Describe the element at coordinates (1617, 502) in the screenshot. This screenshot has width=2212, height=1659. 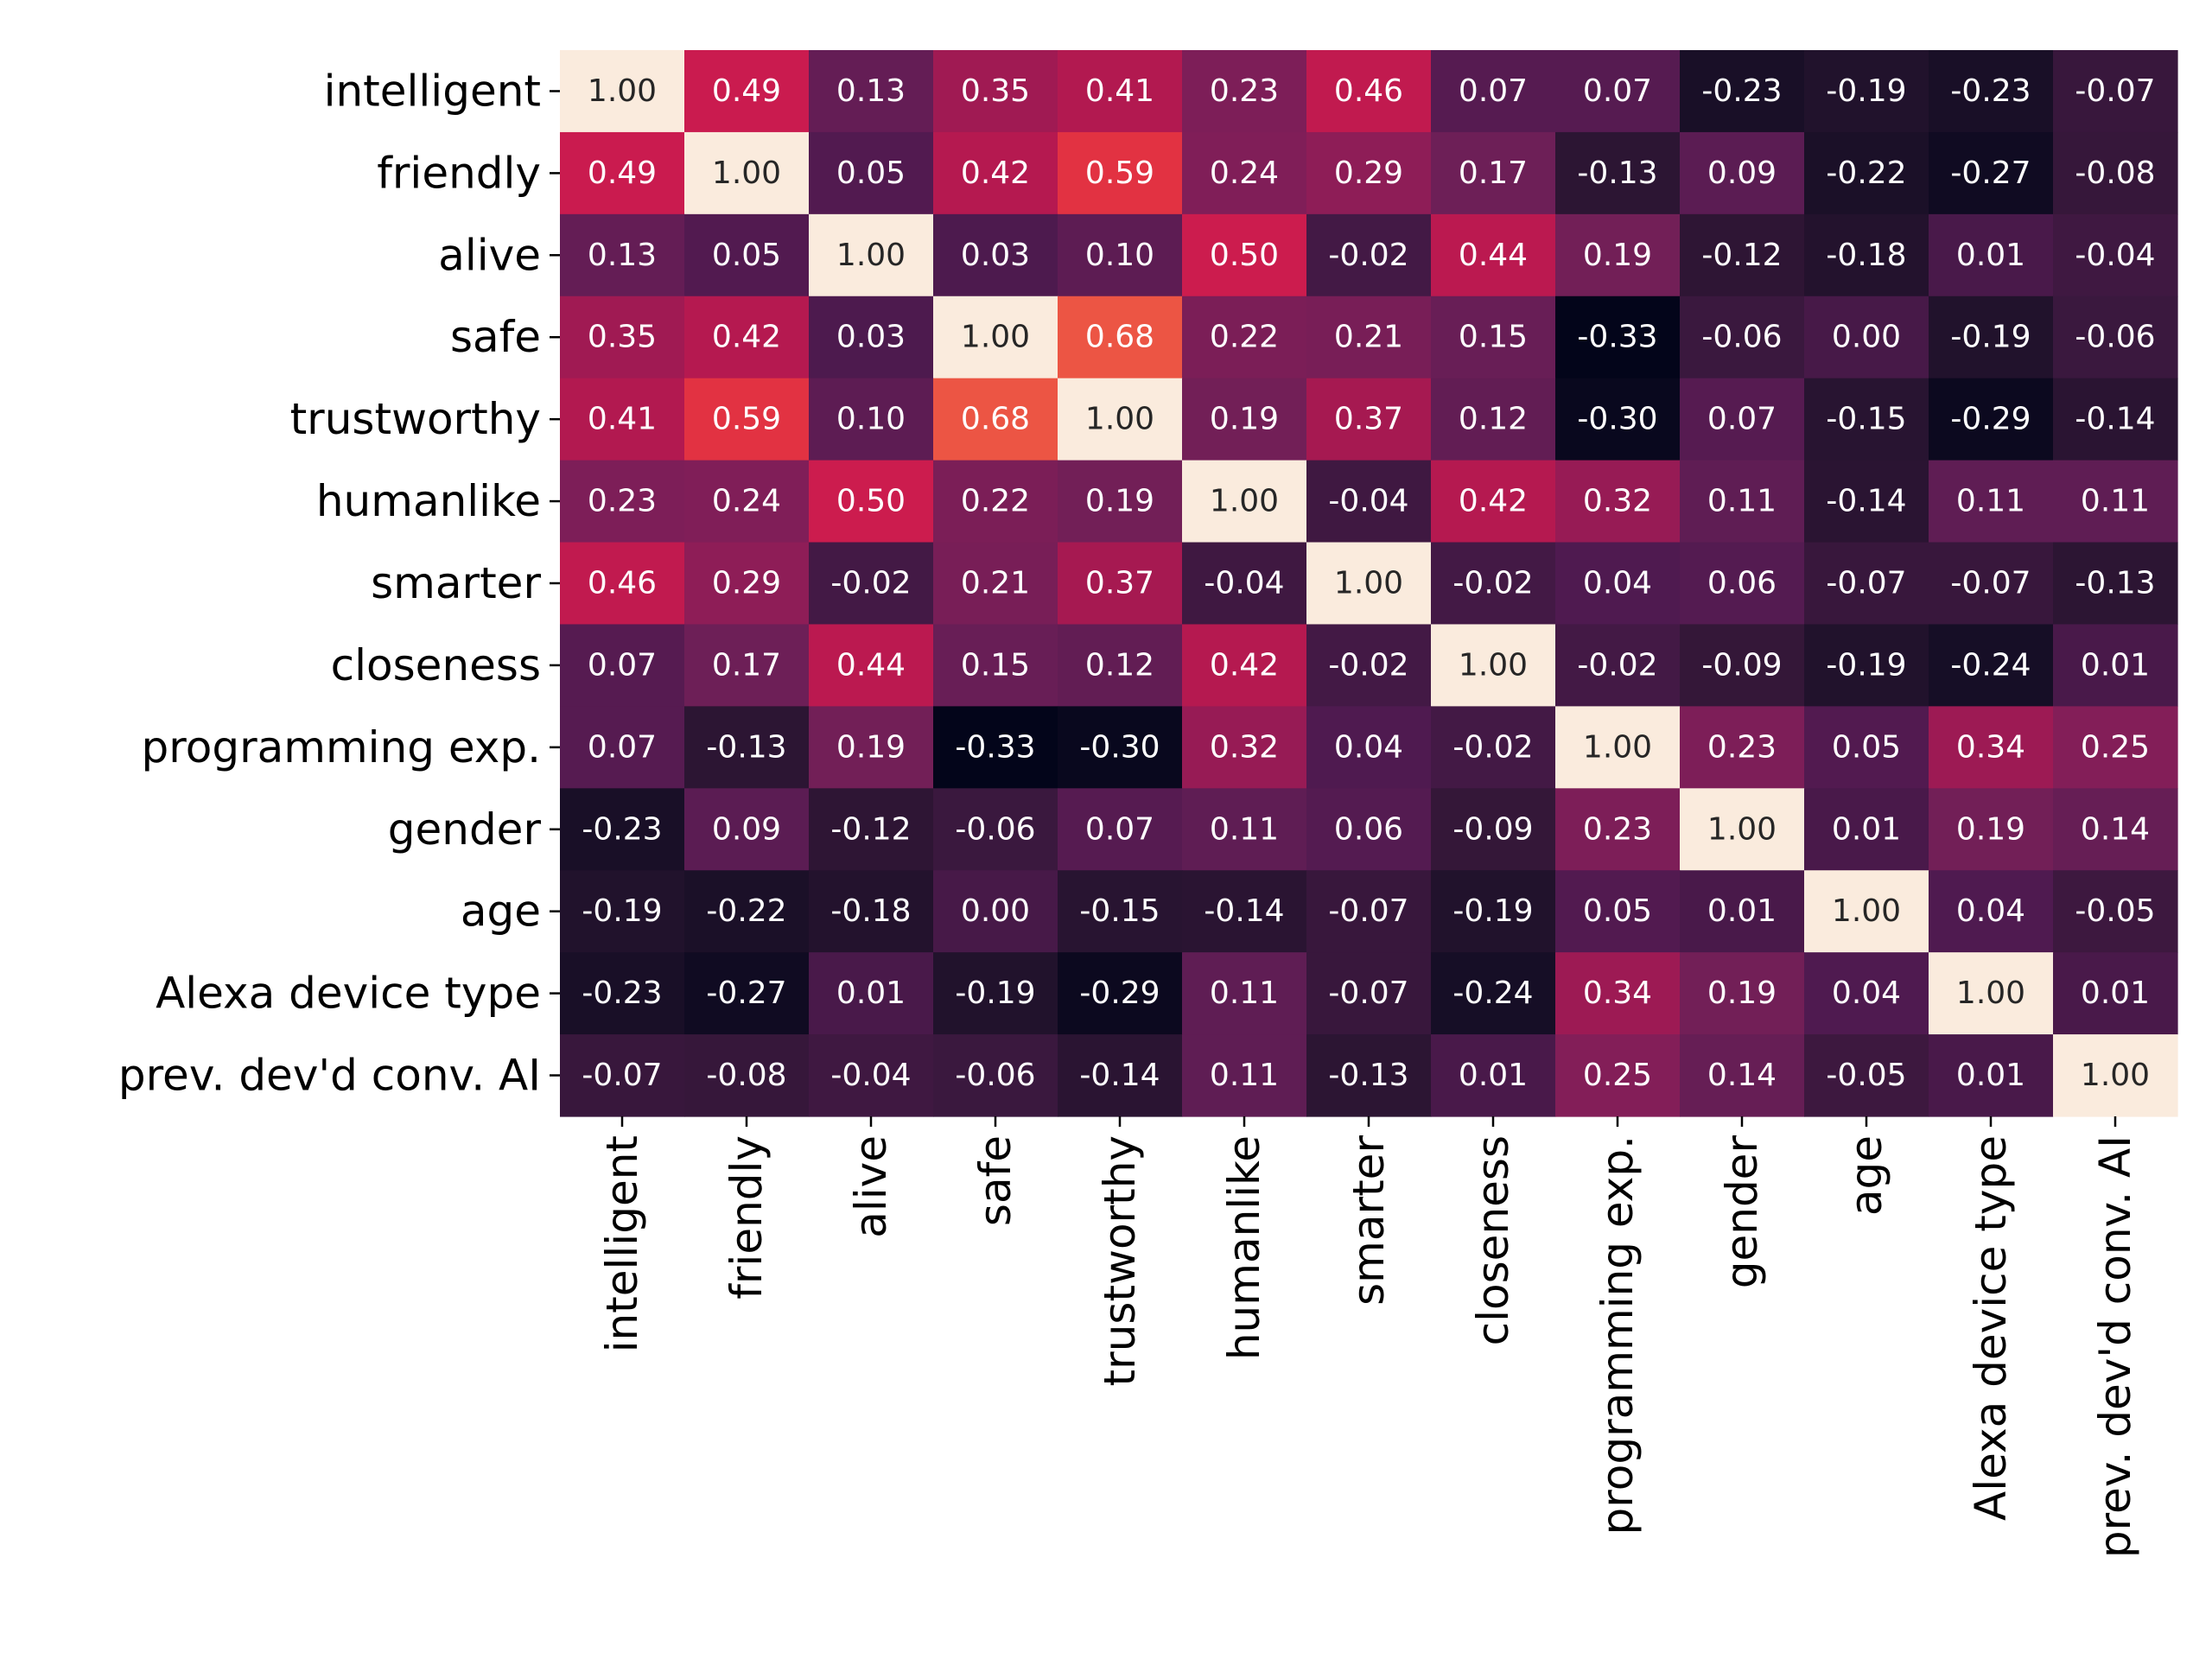
I see `cell-value-label: 0.32` at that location.